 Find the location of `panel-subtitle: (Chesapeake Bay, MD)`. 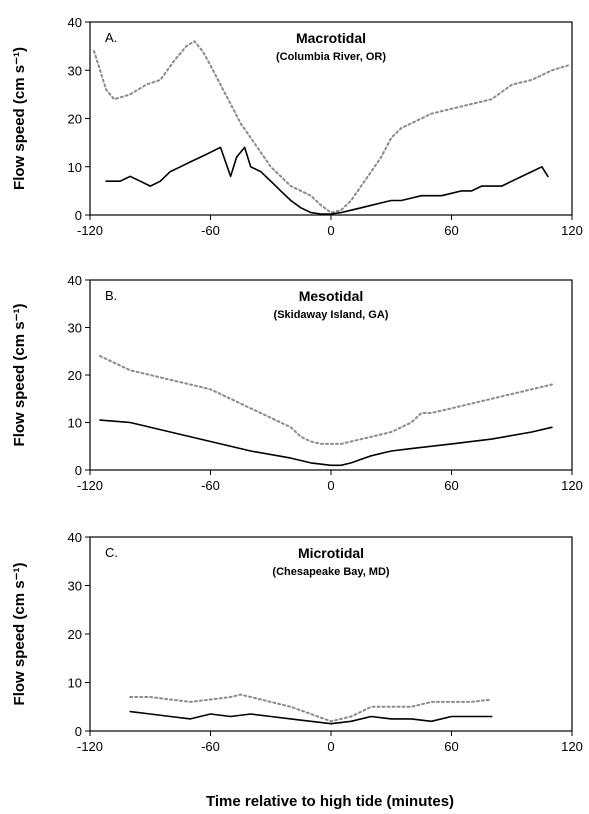

panel-subtitle: (Chesapeake Bay, MD) is located at coordinates (331, 572).